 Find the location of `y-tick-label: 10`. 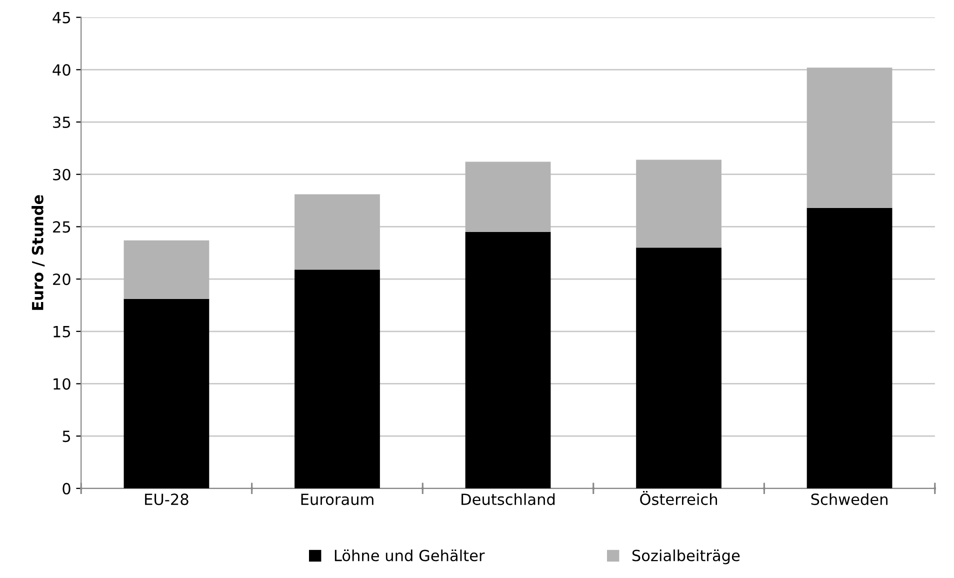

y-tick-label: 10 is located at coordinates (62, 384).